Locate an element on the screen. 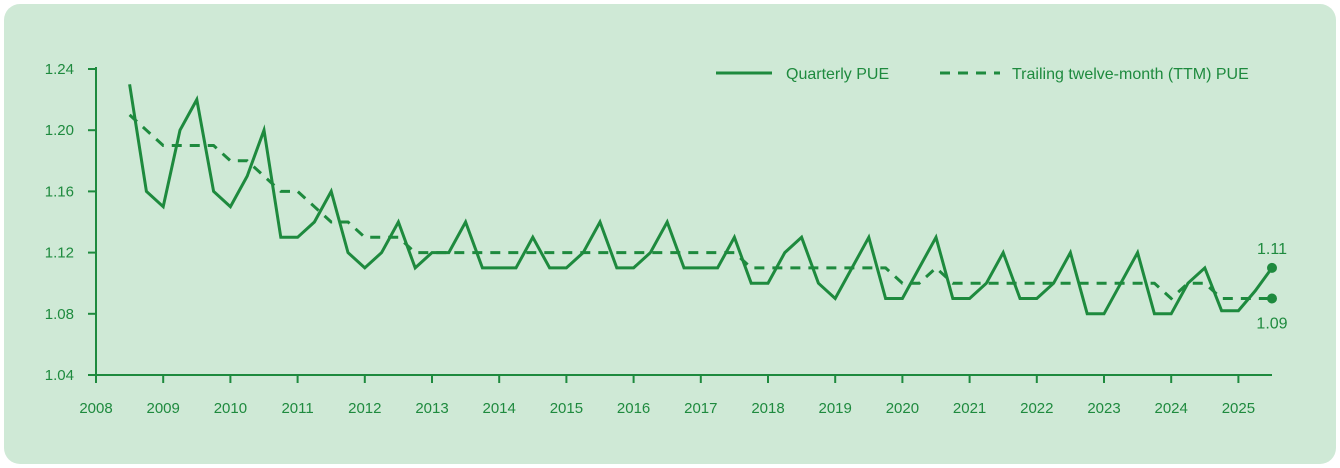 This screenshot has width=1340, height=468. x-tick-label: 2009 is located at coordinates (163, 408).